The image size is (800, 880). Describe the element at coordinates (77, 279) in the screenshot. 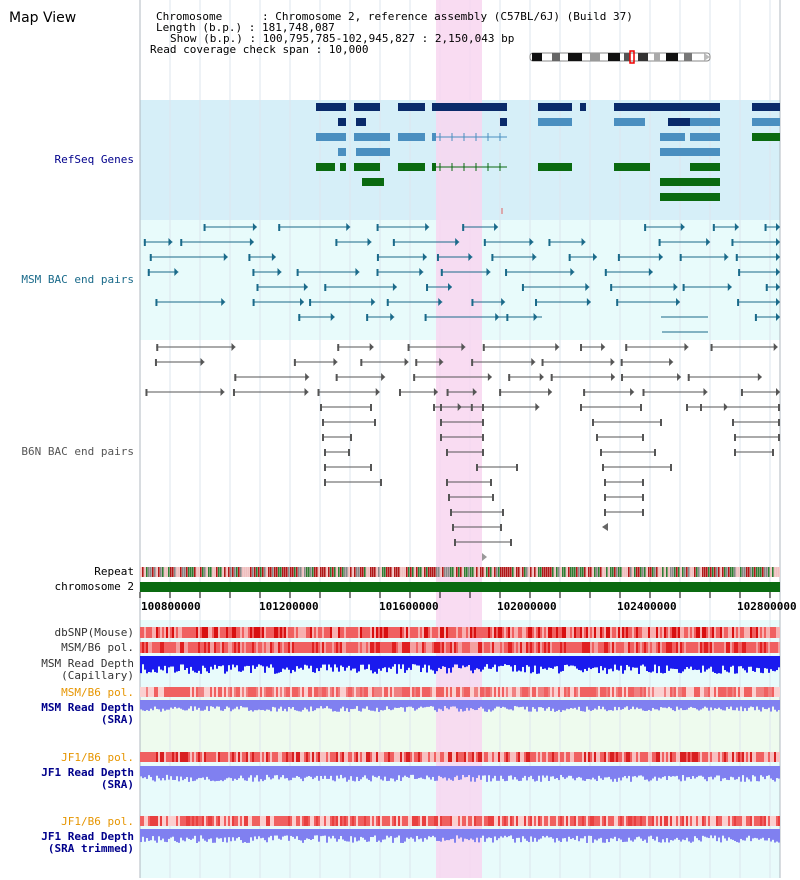

I see `label-msm-bac-end-pairs: MSM BAC end pairs` at that location.